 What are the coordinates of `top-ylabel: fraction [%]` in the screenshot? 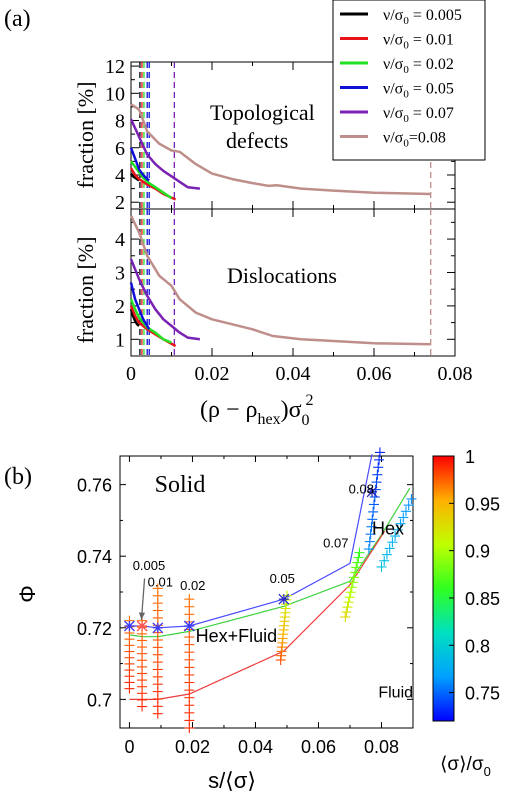 It's located at (85, 135).